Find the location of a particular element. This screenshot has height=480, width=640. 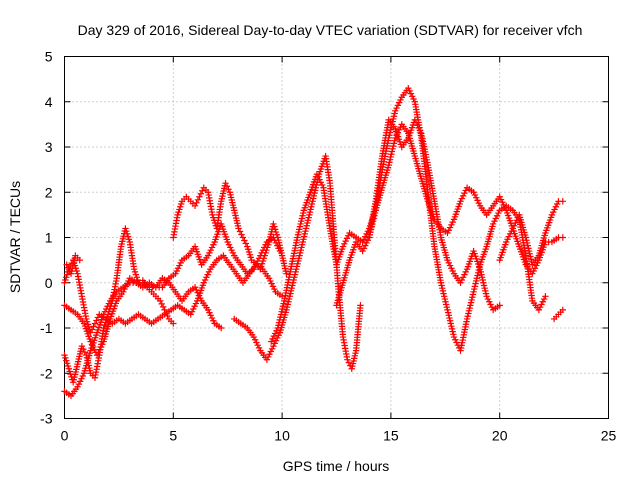

y-tick-label: 3 is located at coordinates (49, 147).